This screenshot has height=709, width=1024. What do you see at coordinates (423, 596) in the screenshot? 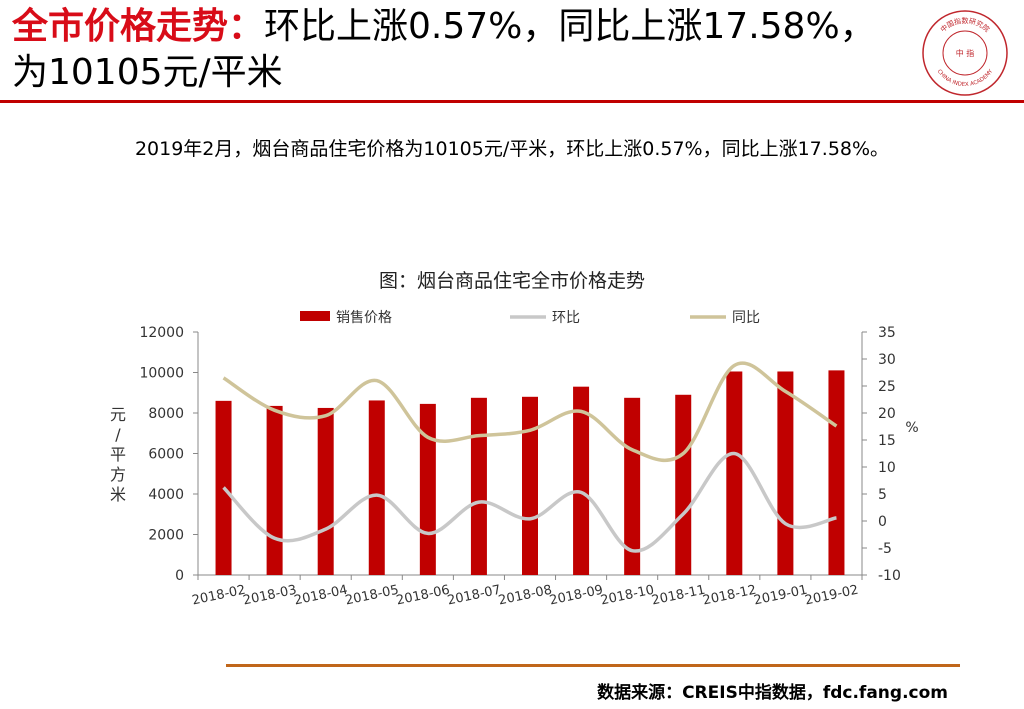
I see `x-tick-label: 2018-06` at bounding box center [423, 596].